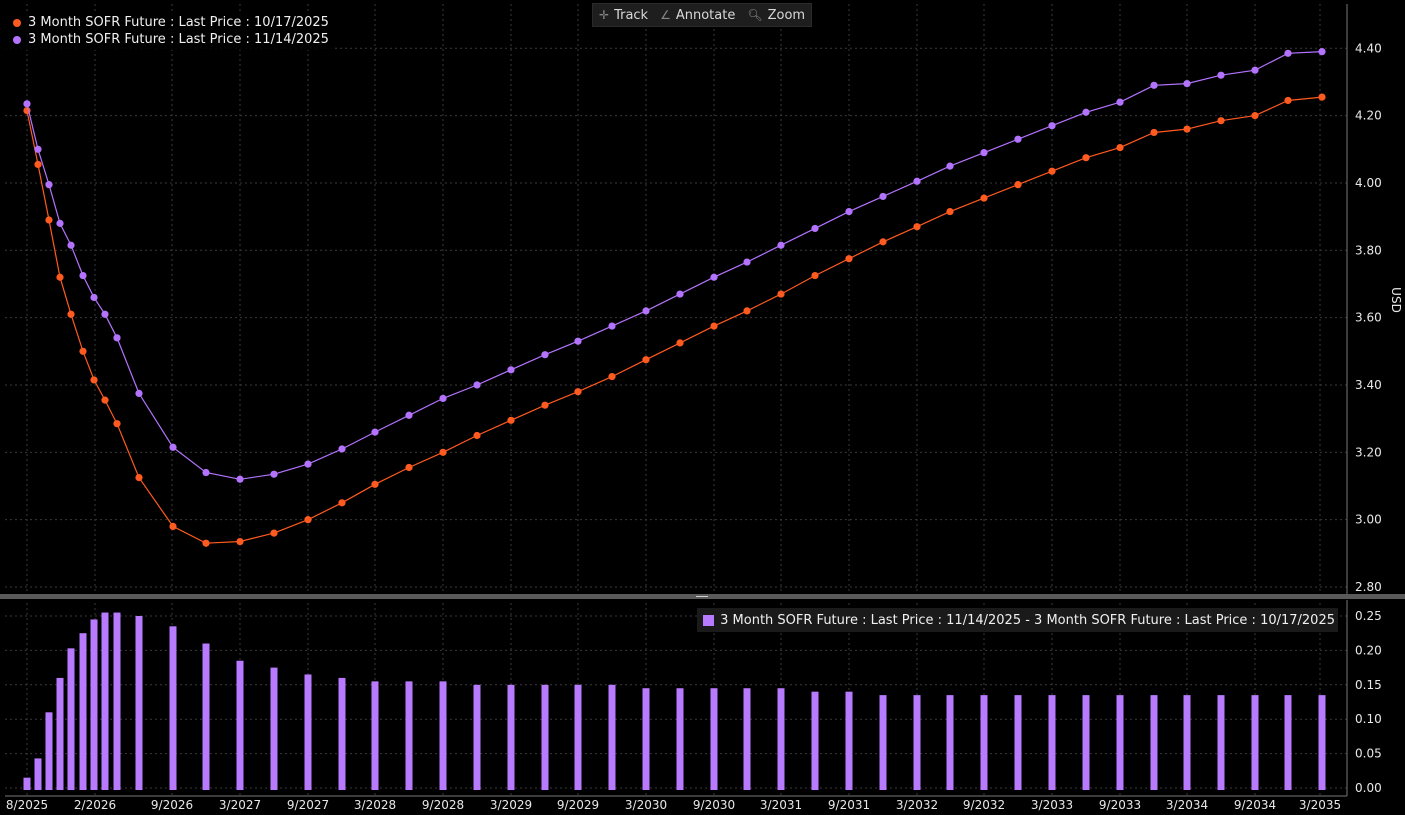 The height and width of the screenshot is (815, 1405). What do you see at coordinates (1368, 183) in the screenshot?
I see `y-tick-label: 4.00` at bounding box center [1368, 183].